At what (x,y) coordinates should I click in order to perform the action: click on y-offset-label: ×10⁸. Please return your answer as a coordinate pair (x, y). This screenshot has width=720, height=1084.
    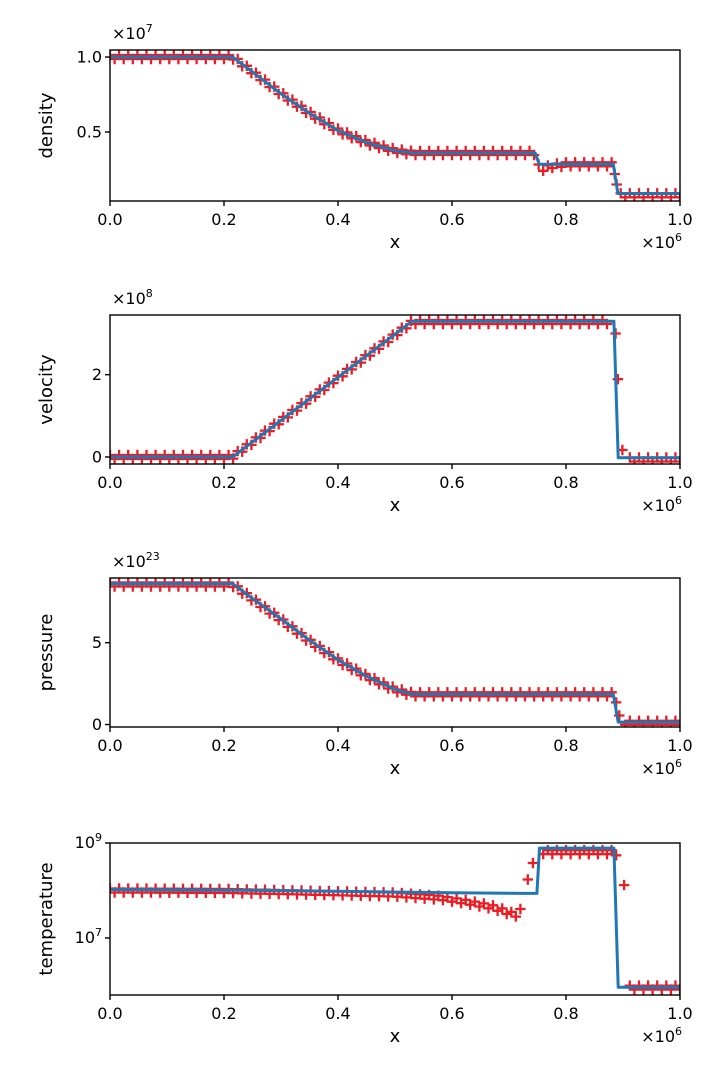
    Looking at the image, I should click on (132, 297).